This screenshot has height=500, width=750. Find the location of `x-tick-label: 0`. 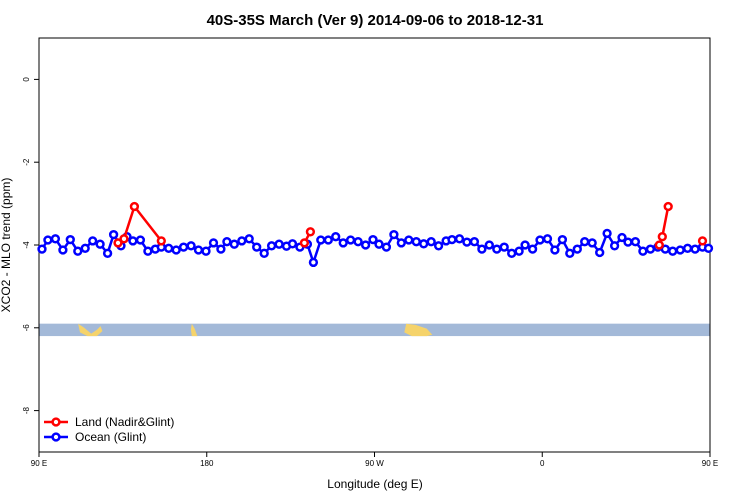

x-tick-label: 0 is located at coordinates (542, 463).